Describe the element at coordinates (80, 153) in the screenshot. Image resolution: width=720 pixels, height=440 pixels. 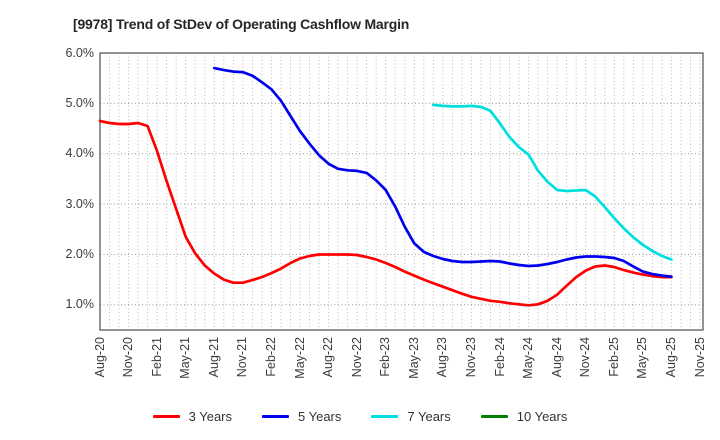
I see `y-axis-tick-label: 4.0%` at that location.